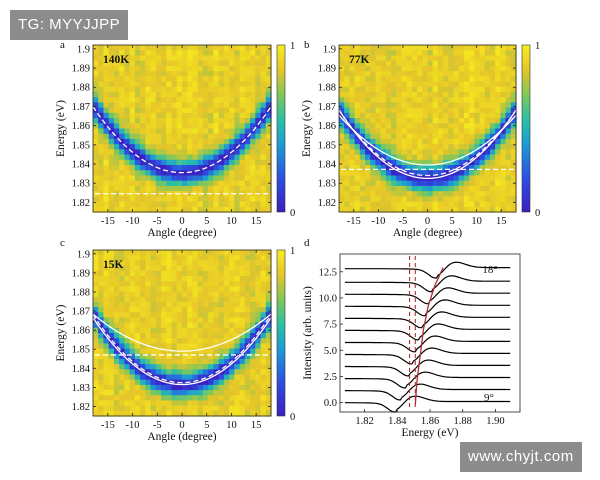 Image resolution: width=600 pixels, height=480 pixels. Describe the element at coordinates (328, 298) in the screenshot. I see `y-tick-label: 10.0` at that location.